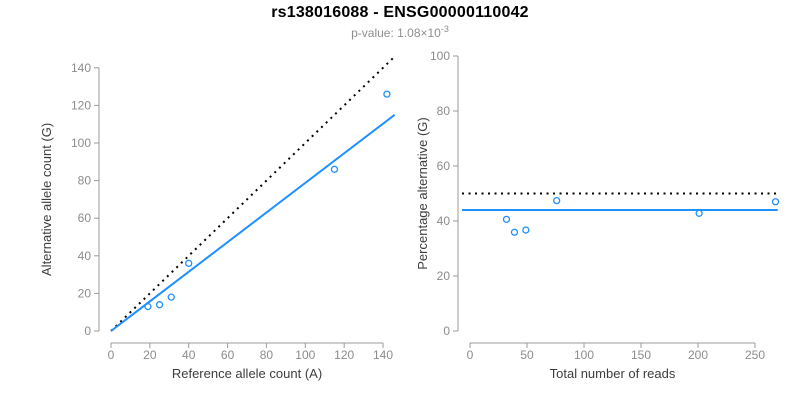 This screenshot has height=400, width=800. Describe the element at coordinates (444, 29) in the screenshot. I see `p-value-exponent: -3` at that location.